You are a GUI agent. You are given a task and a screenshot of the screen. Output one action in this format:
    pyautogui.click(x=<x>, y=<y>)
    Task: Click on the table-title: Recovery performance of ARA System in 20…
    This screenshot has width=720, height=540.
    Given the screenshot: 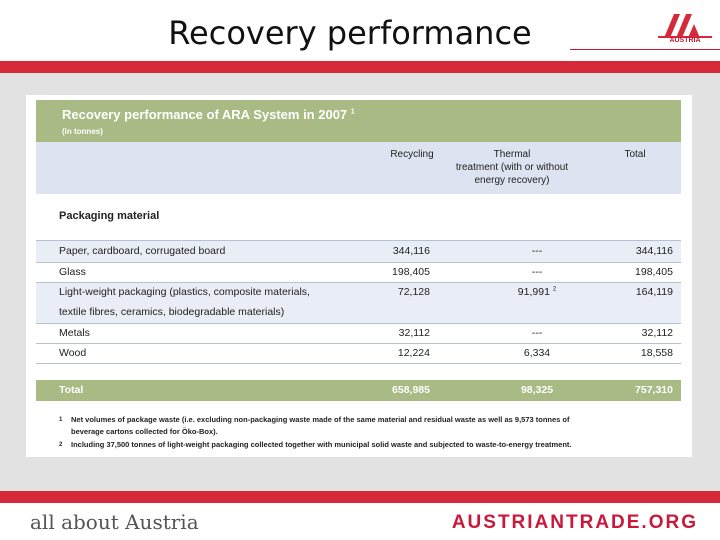 What is the action you would take?
    pyautogui.click(x=208, y=114)
    